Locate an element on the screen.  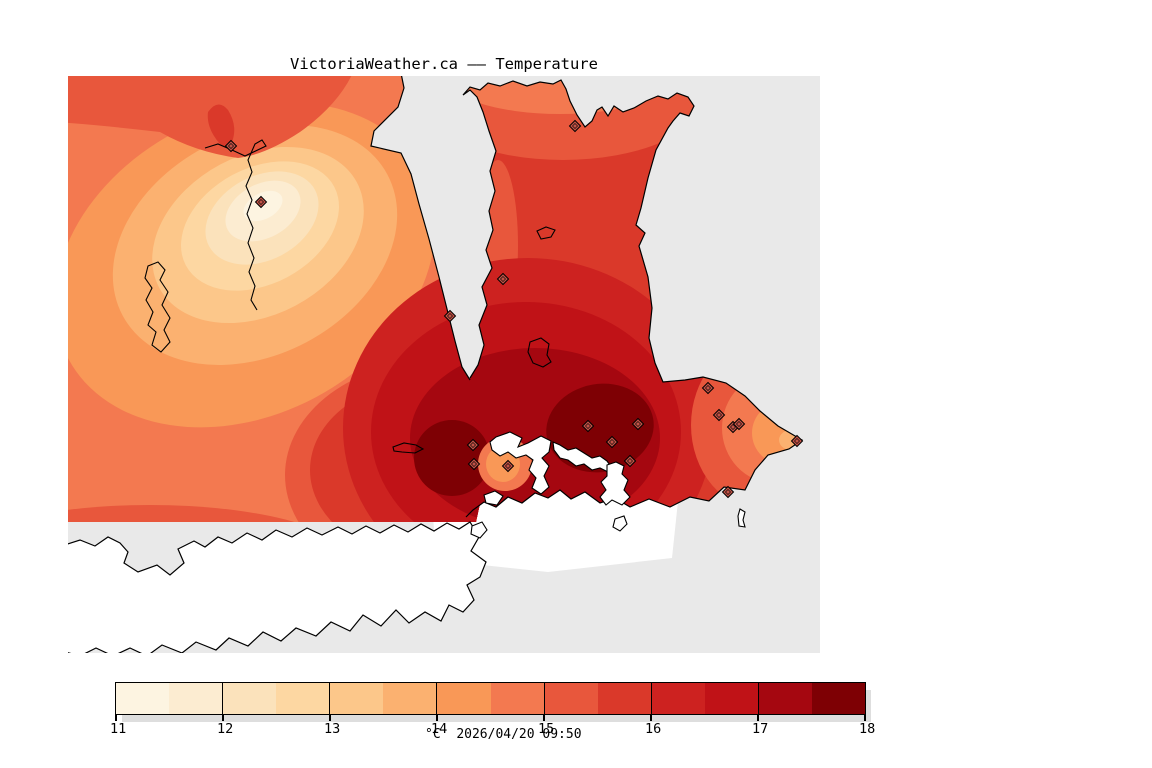
colorbar-caption: °C 2026/04/20 09:50 is located at coordinates (503, 734).